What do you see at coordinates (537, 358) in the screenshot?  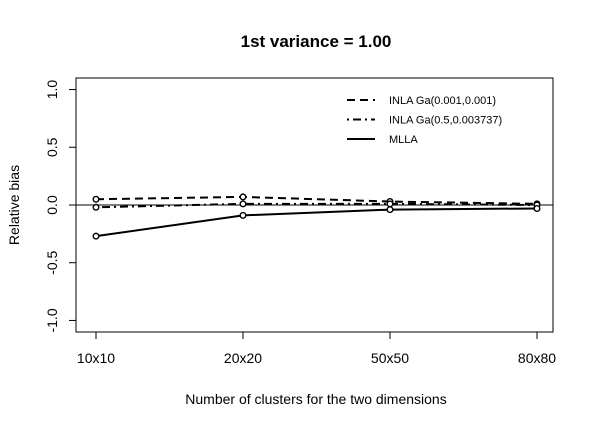 I see `x-tick-label: 80x80` at bounding box center [537, 358].